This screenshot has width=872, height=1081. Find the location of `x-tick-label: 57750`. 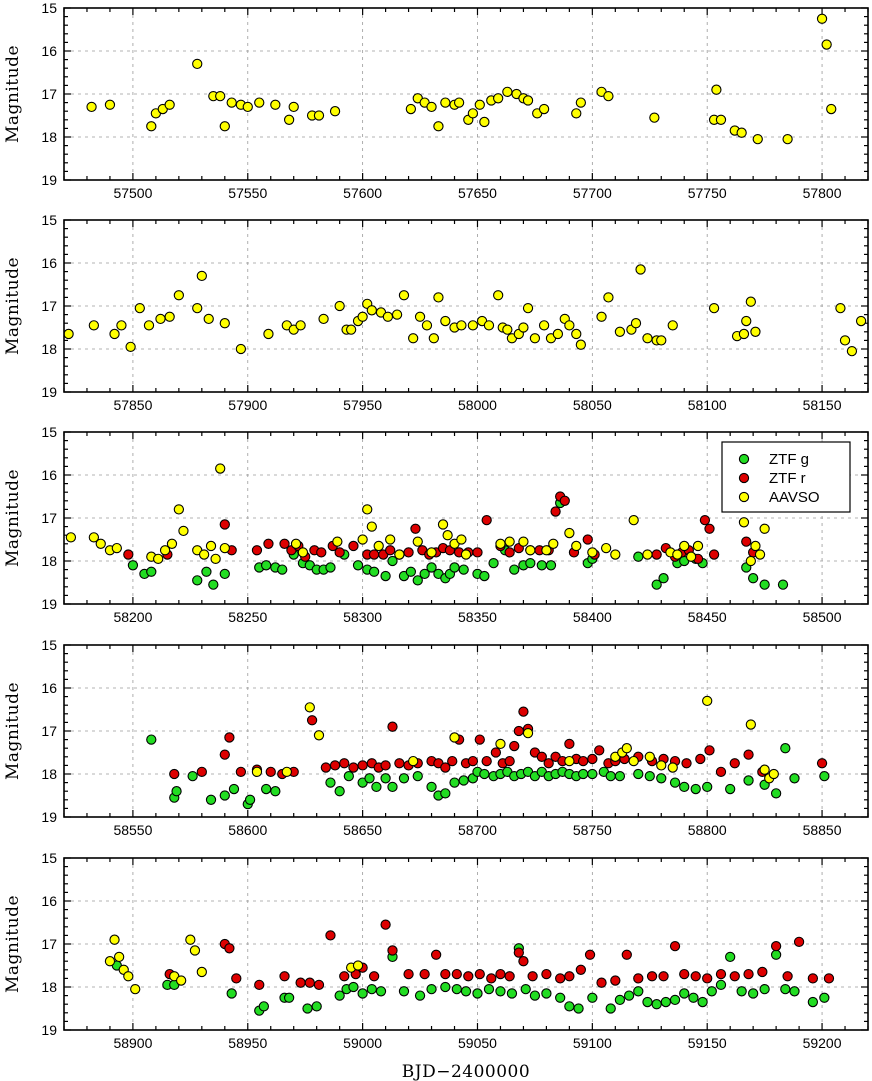

x-tick-label: 57750 is located at coordinates (707, 193).